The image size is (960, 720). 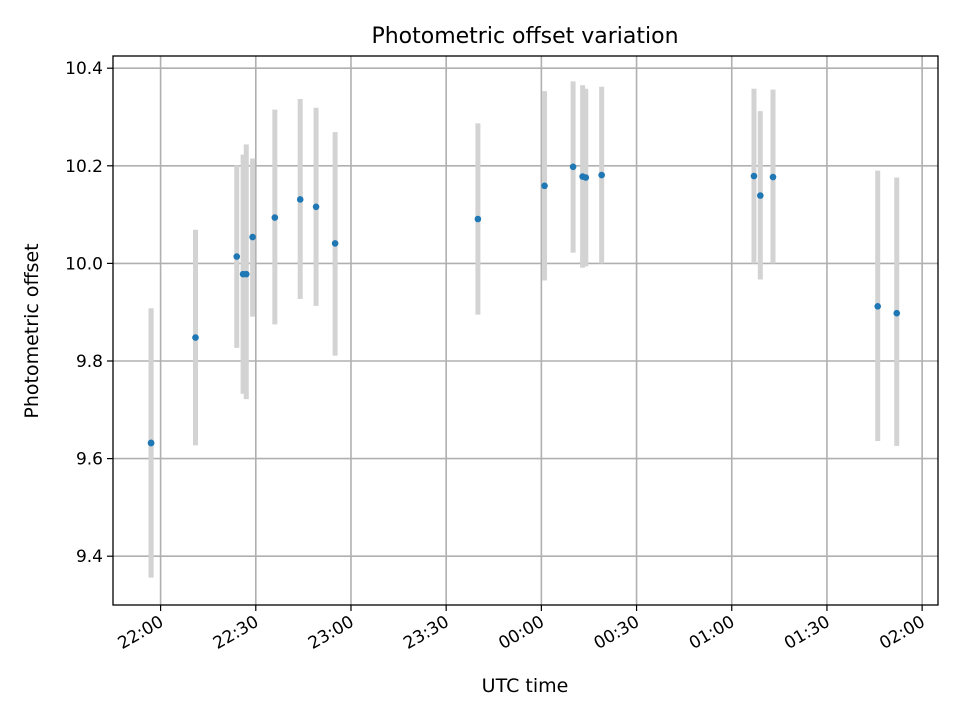 I want to click on y-tick-label: 9.4, so click(x=89, y=557).